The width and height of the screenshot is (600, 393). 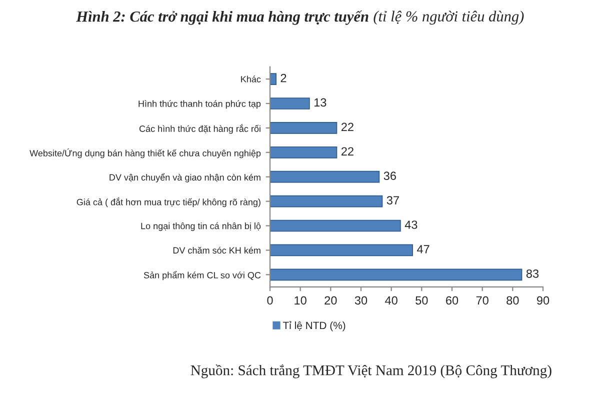 I want to click on y-tick-label: Sản phẩm kém CL so với QC, so click(x=202, y=275).